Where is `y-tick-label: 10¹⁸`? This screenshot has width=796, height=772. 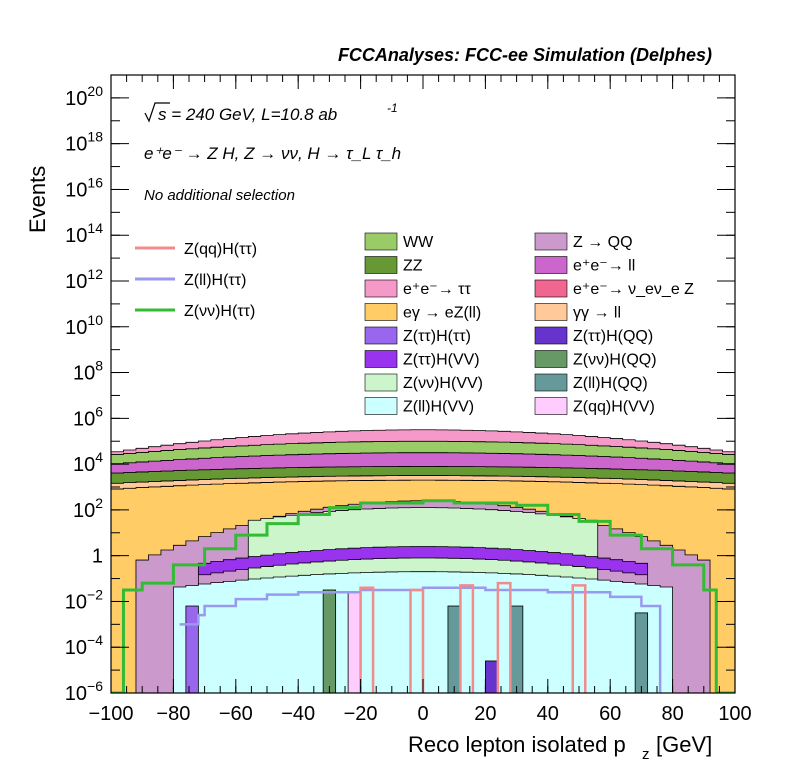
y-tick-label: 10¹⁸ is located at coordinates (84, 142).